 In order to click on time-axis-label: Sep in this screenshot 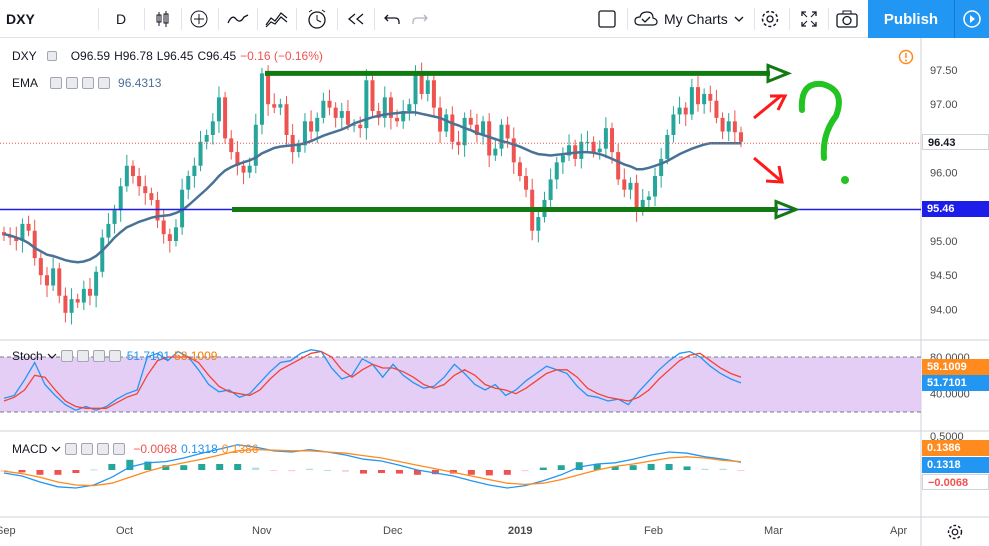, I will do `click(8, 531)`.